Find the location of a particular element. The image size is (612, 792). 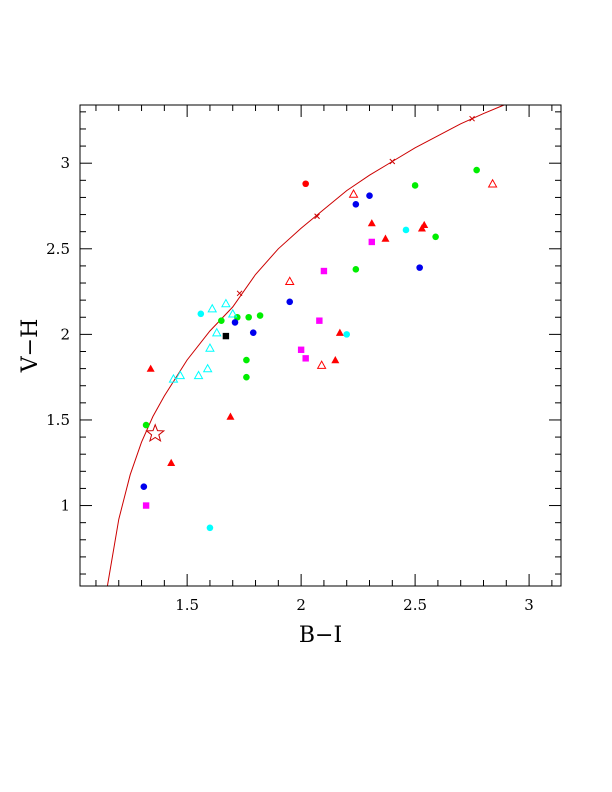

black-filled-square-point is located at coordinates (226, 336).